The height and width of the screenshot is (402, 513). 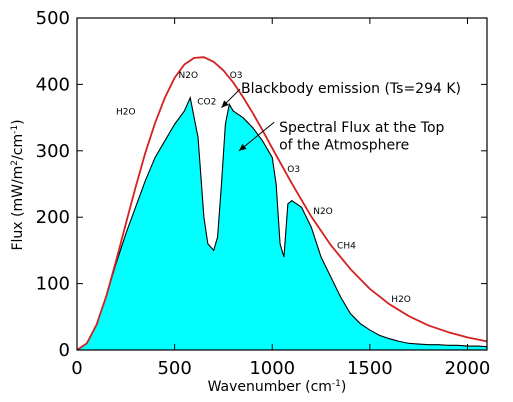 I want to click on flux-arrow-head, so click(x=243, y=147).